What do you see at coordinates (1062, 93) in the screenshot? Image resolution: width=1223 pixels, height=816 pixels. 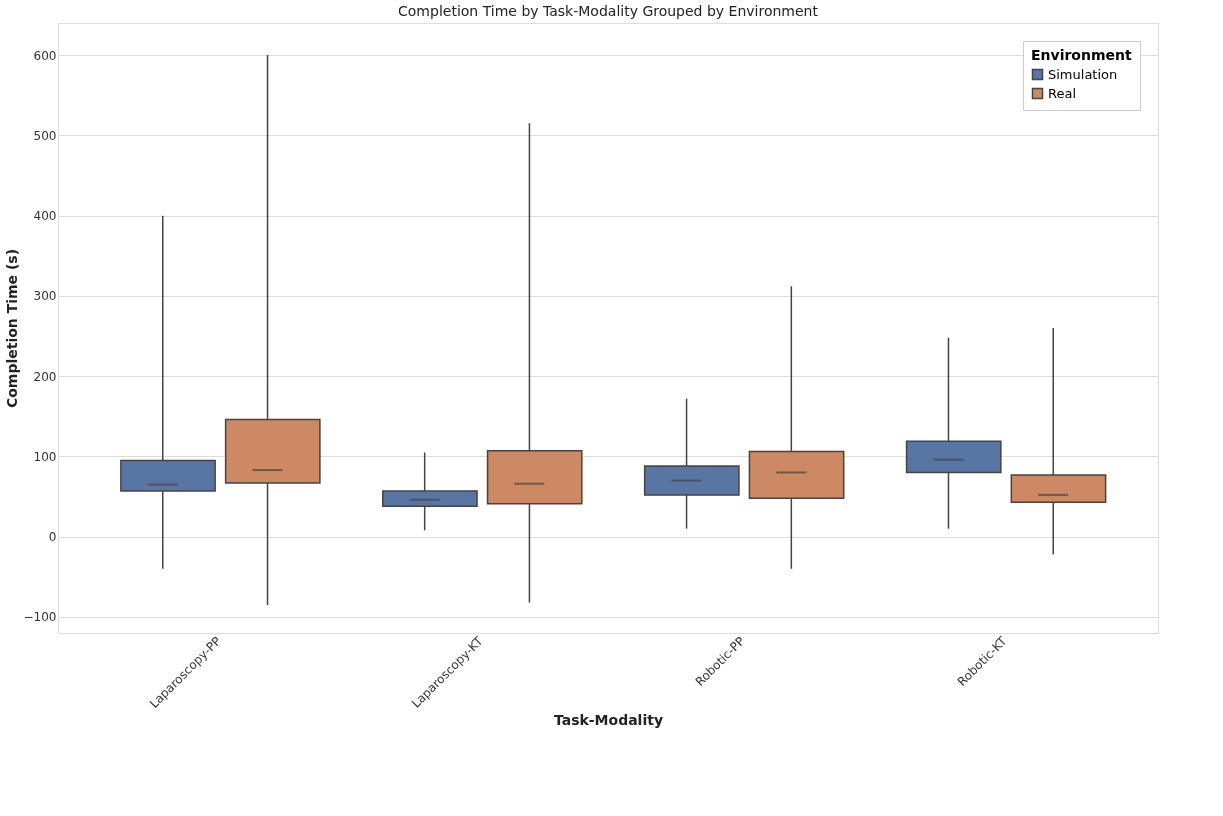 I see `legend-label: Real` at bounding box center [1062, 93].